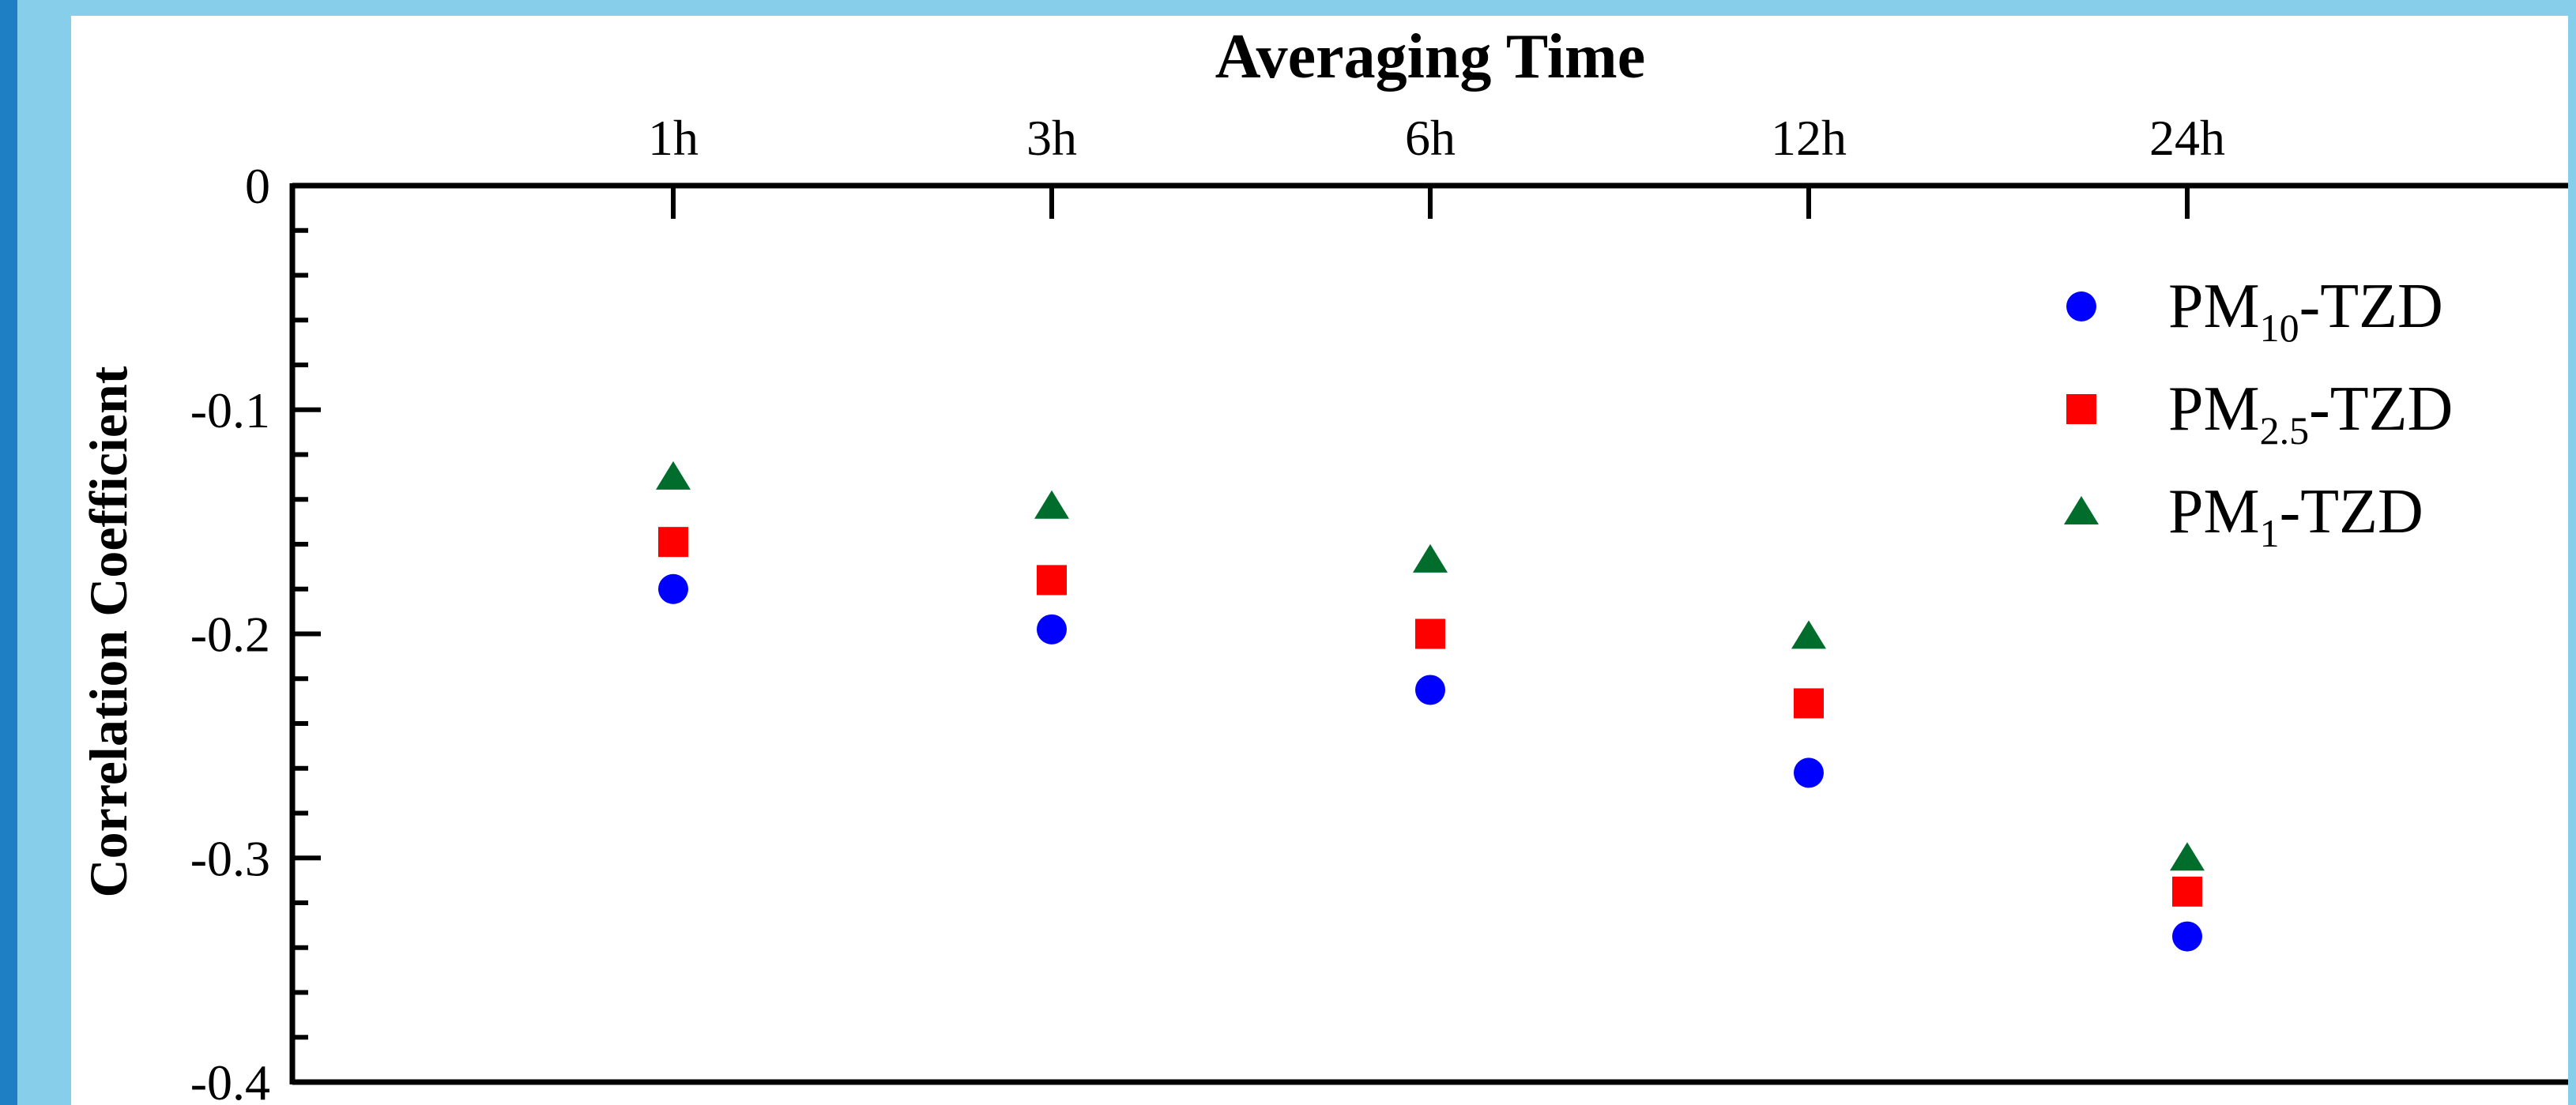  Describe the element at coordinates (230, 858) in the screenshot. I see `y-tick-label: -0.3` at that location.